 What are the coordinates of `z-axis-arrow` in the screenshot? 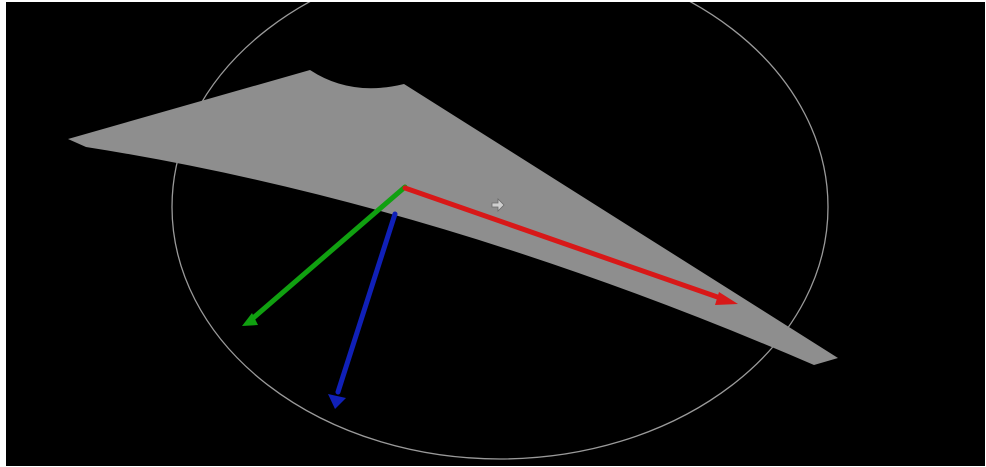 It's located at (363, 310).